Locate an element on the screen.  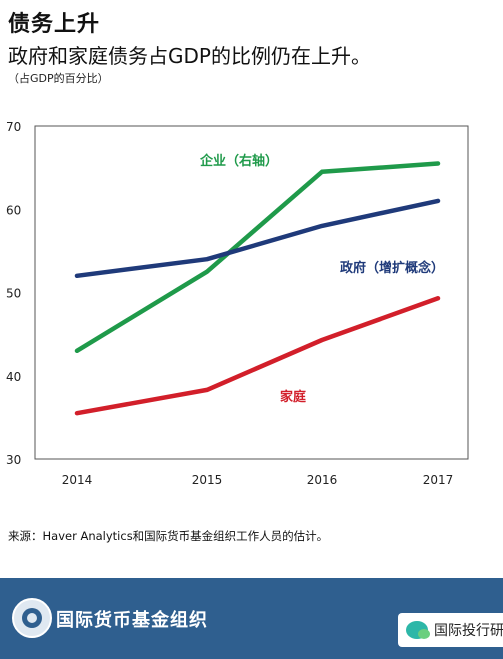
x-tick-label: 2016 is located at coordinates (322, 480).